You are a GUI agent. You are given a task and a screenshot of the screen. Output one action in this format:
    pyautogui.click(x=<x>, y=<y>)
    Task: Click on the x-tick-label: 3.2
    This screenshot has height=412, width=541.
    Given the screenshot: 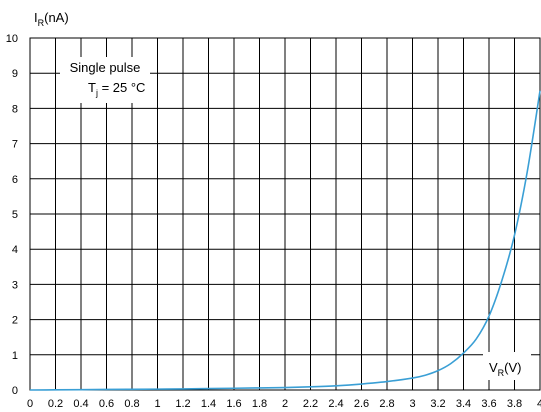 What is the action you would take?
    pyautogui.click(x=437, y=404)
    